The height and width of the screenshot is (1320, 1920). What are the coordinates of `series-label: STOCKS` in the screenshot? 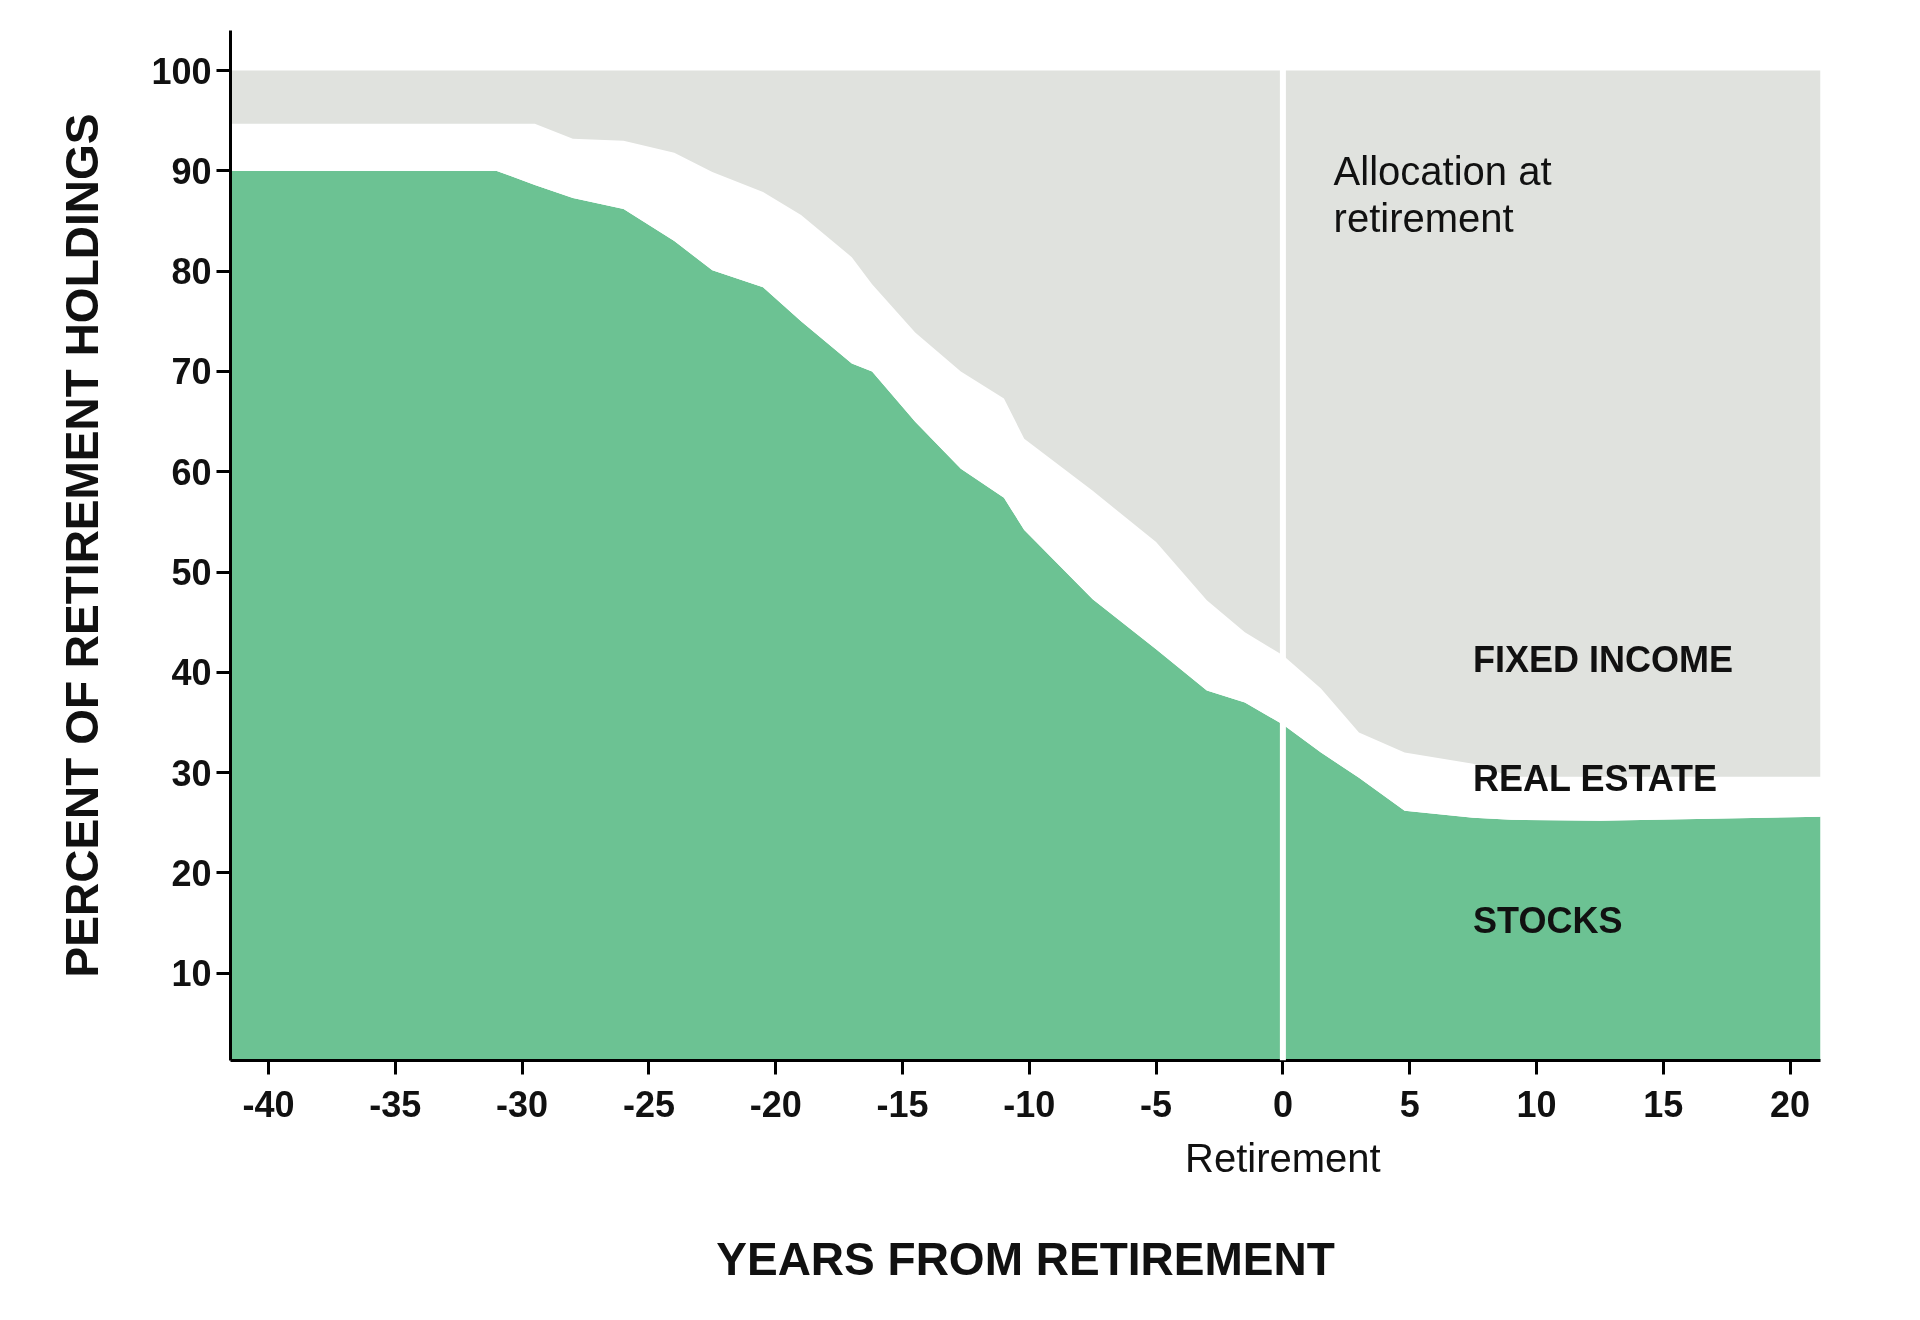 It's located at (1548, 920).